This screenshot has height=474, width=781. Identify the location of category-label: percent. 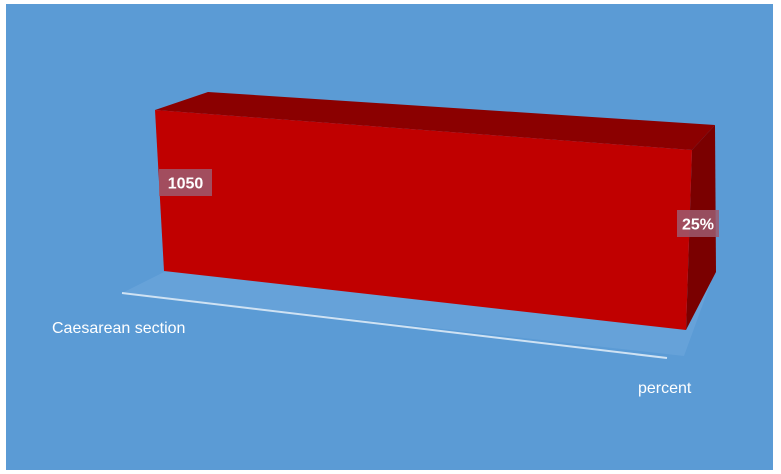
(665, 388).